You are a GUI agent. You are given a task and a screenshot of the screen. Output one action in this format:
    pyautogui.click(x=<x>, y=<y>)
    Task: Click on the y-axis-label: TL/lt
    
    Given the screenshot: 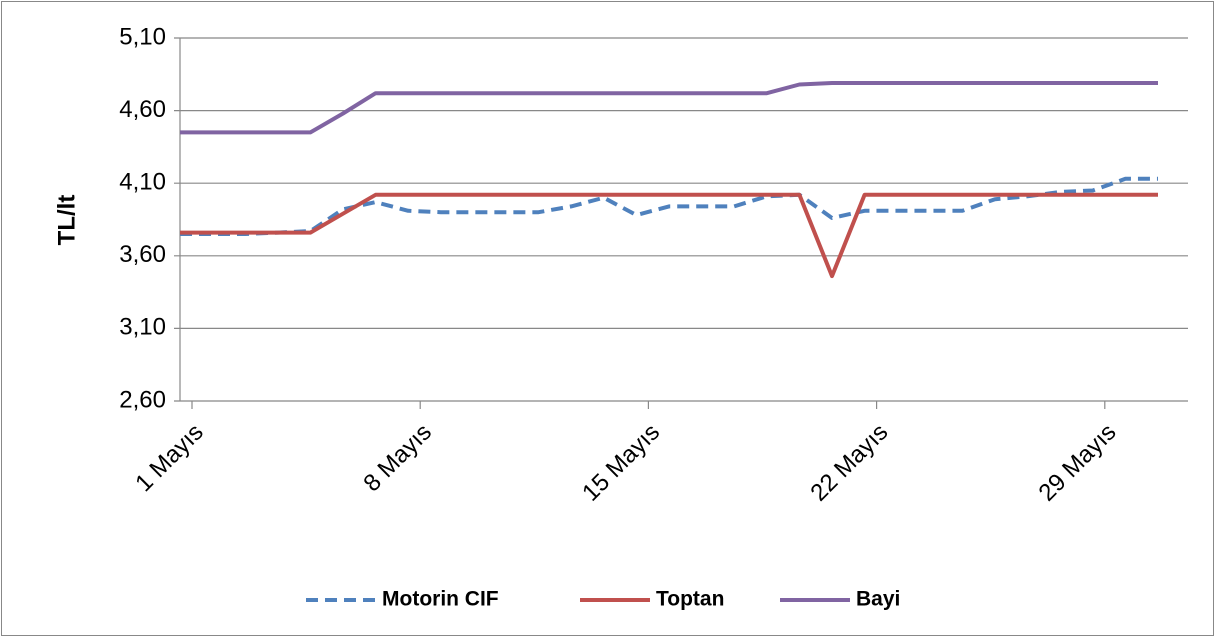 What is the action you would take?
    pyautogui.click(x=66, y=220)
    